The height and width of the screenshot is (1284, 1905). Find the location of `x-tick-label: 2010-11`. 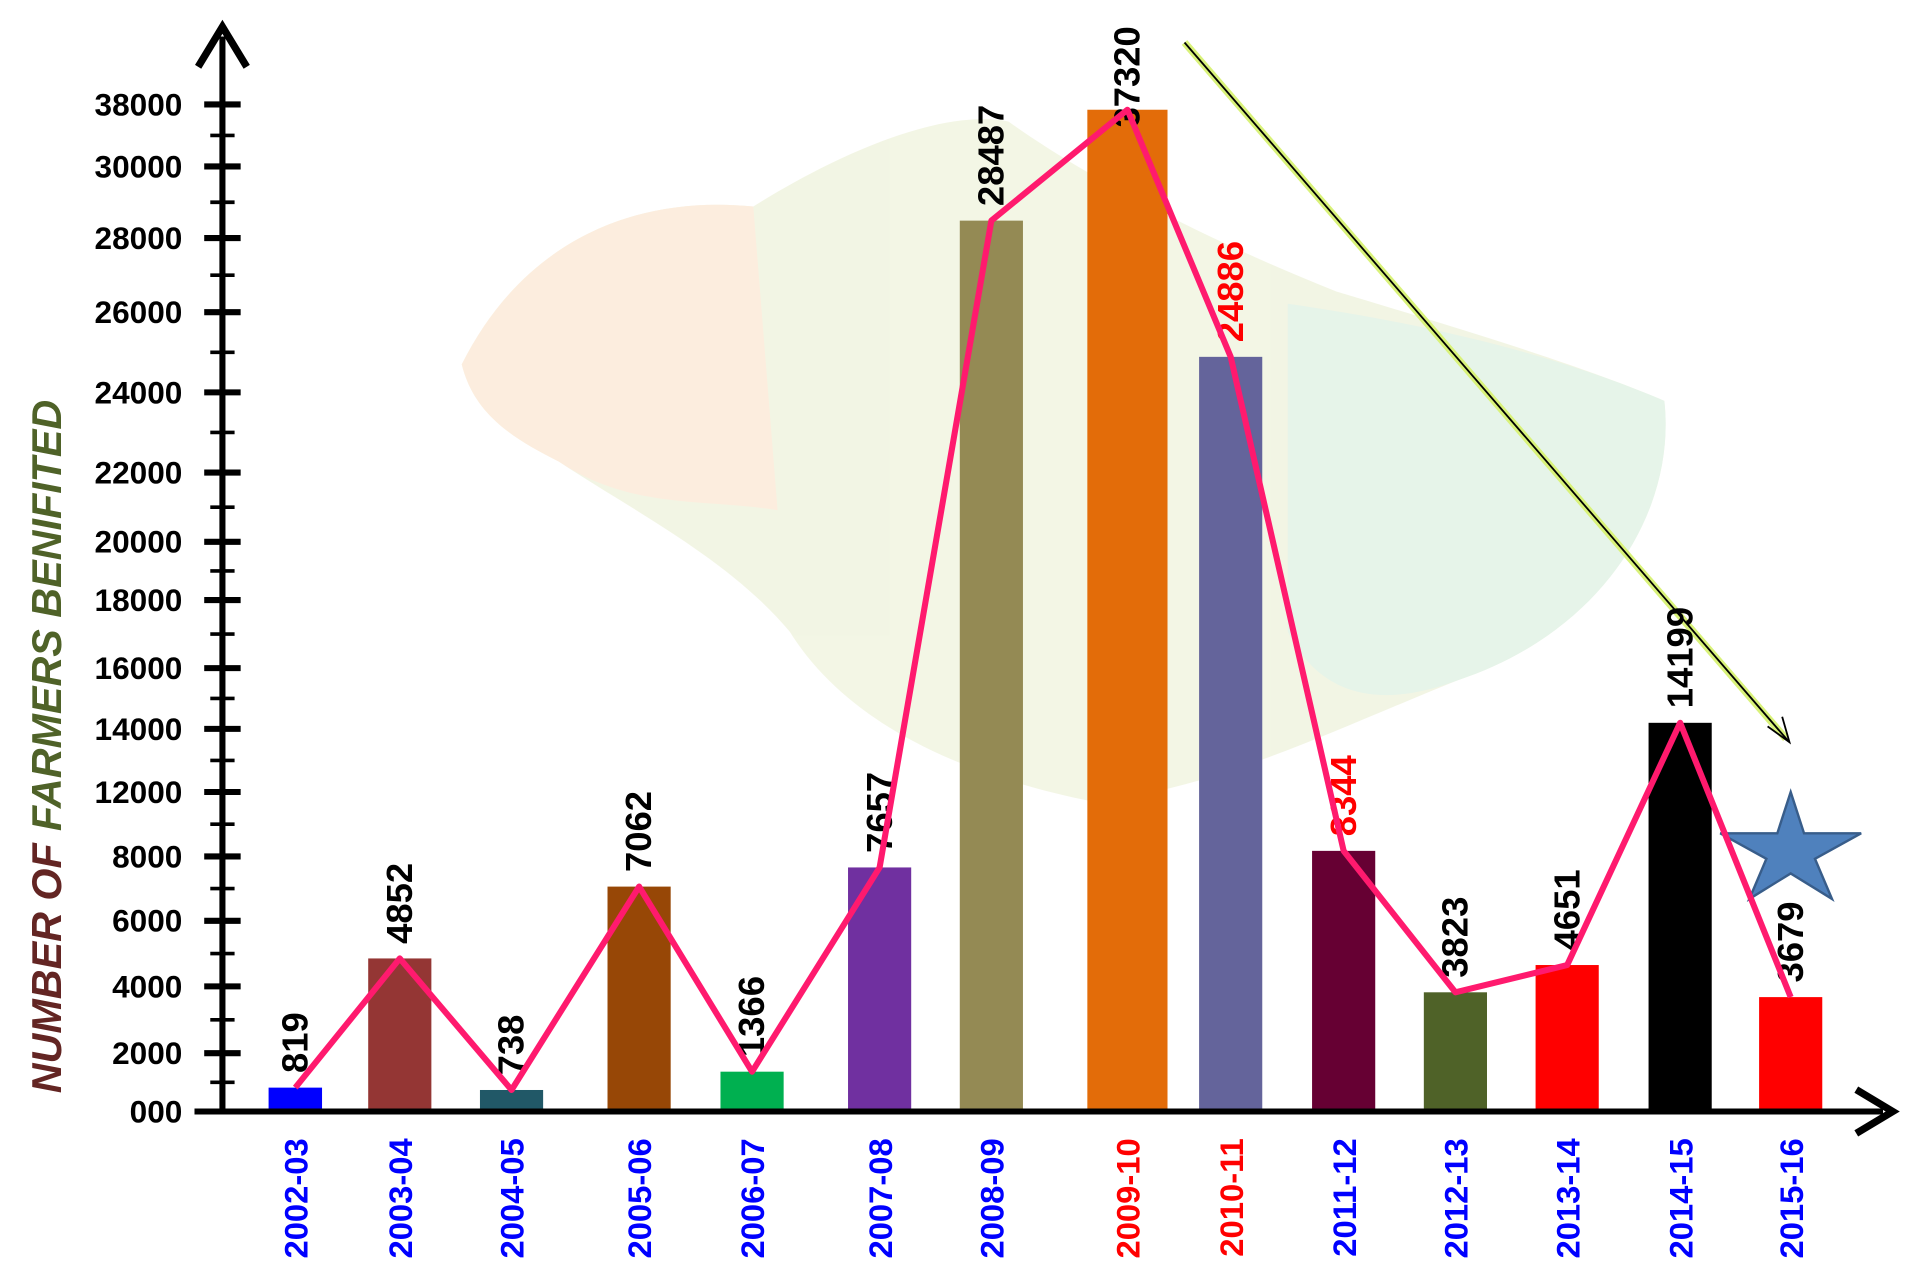

x-tick-label: 2010-11 is located at coordinates (1231, 1197).